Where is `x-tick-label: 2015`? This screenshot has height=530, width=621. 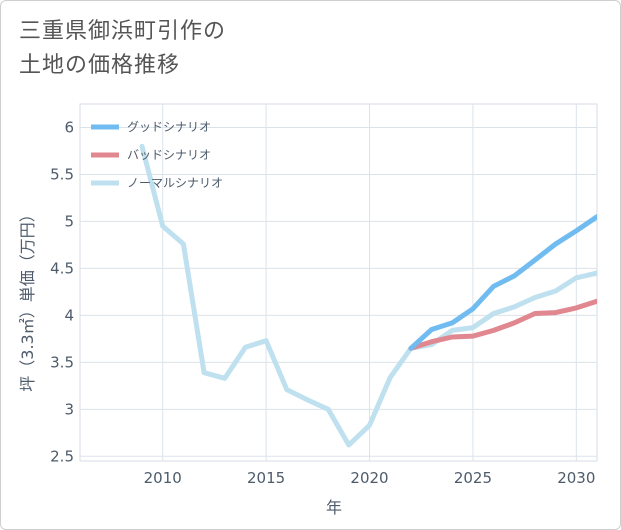 x-tick-label: 2015 is located at coordinates (266, 478).